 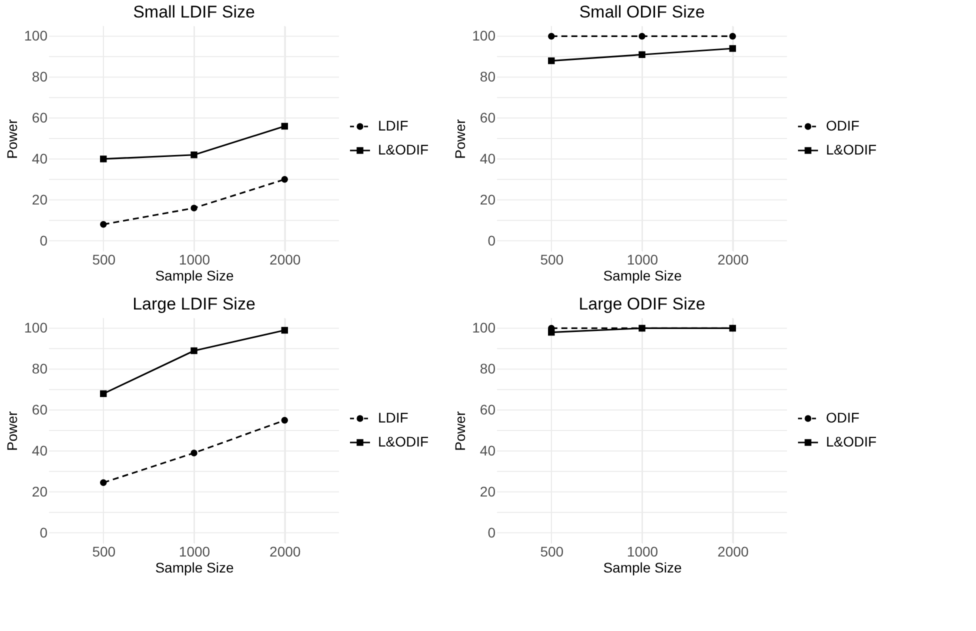 What do you see at coordinates (194, 12) in the screenshot?
I see `chart-title: Small LDIF Size` at bounding box center [194, 12].